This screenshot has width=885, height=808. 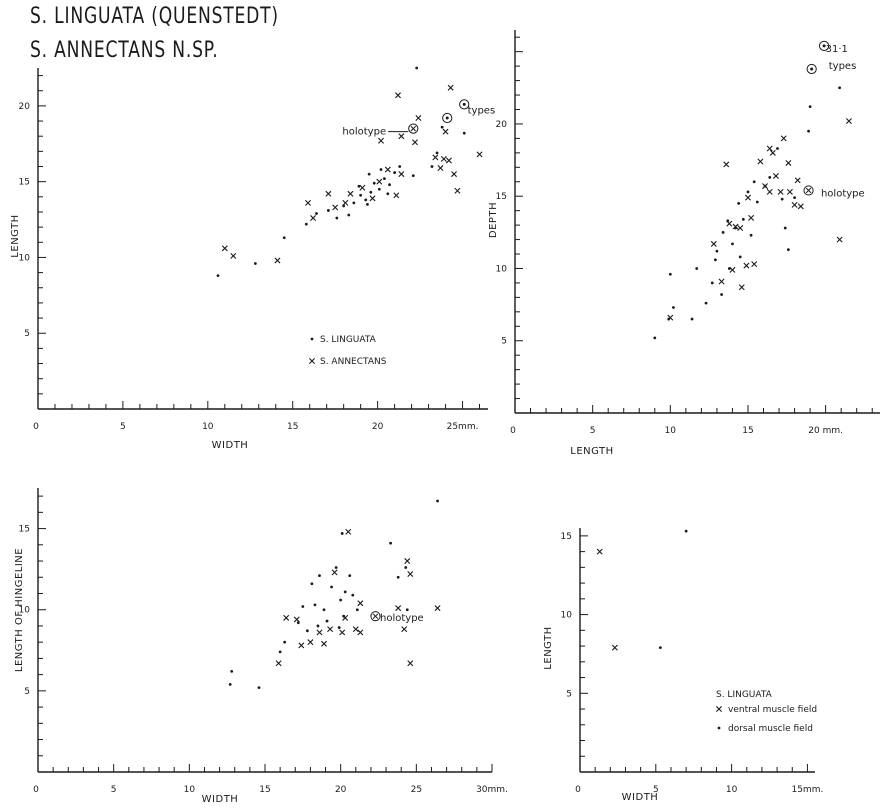 I want to click on x-tick-label: 20, so click(x=341, y=790).